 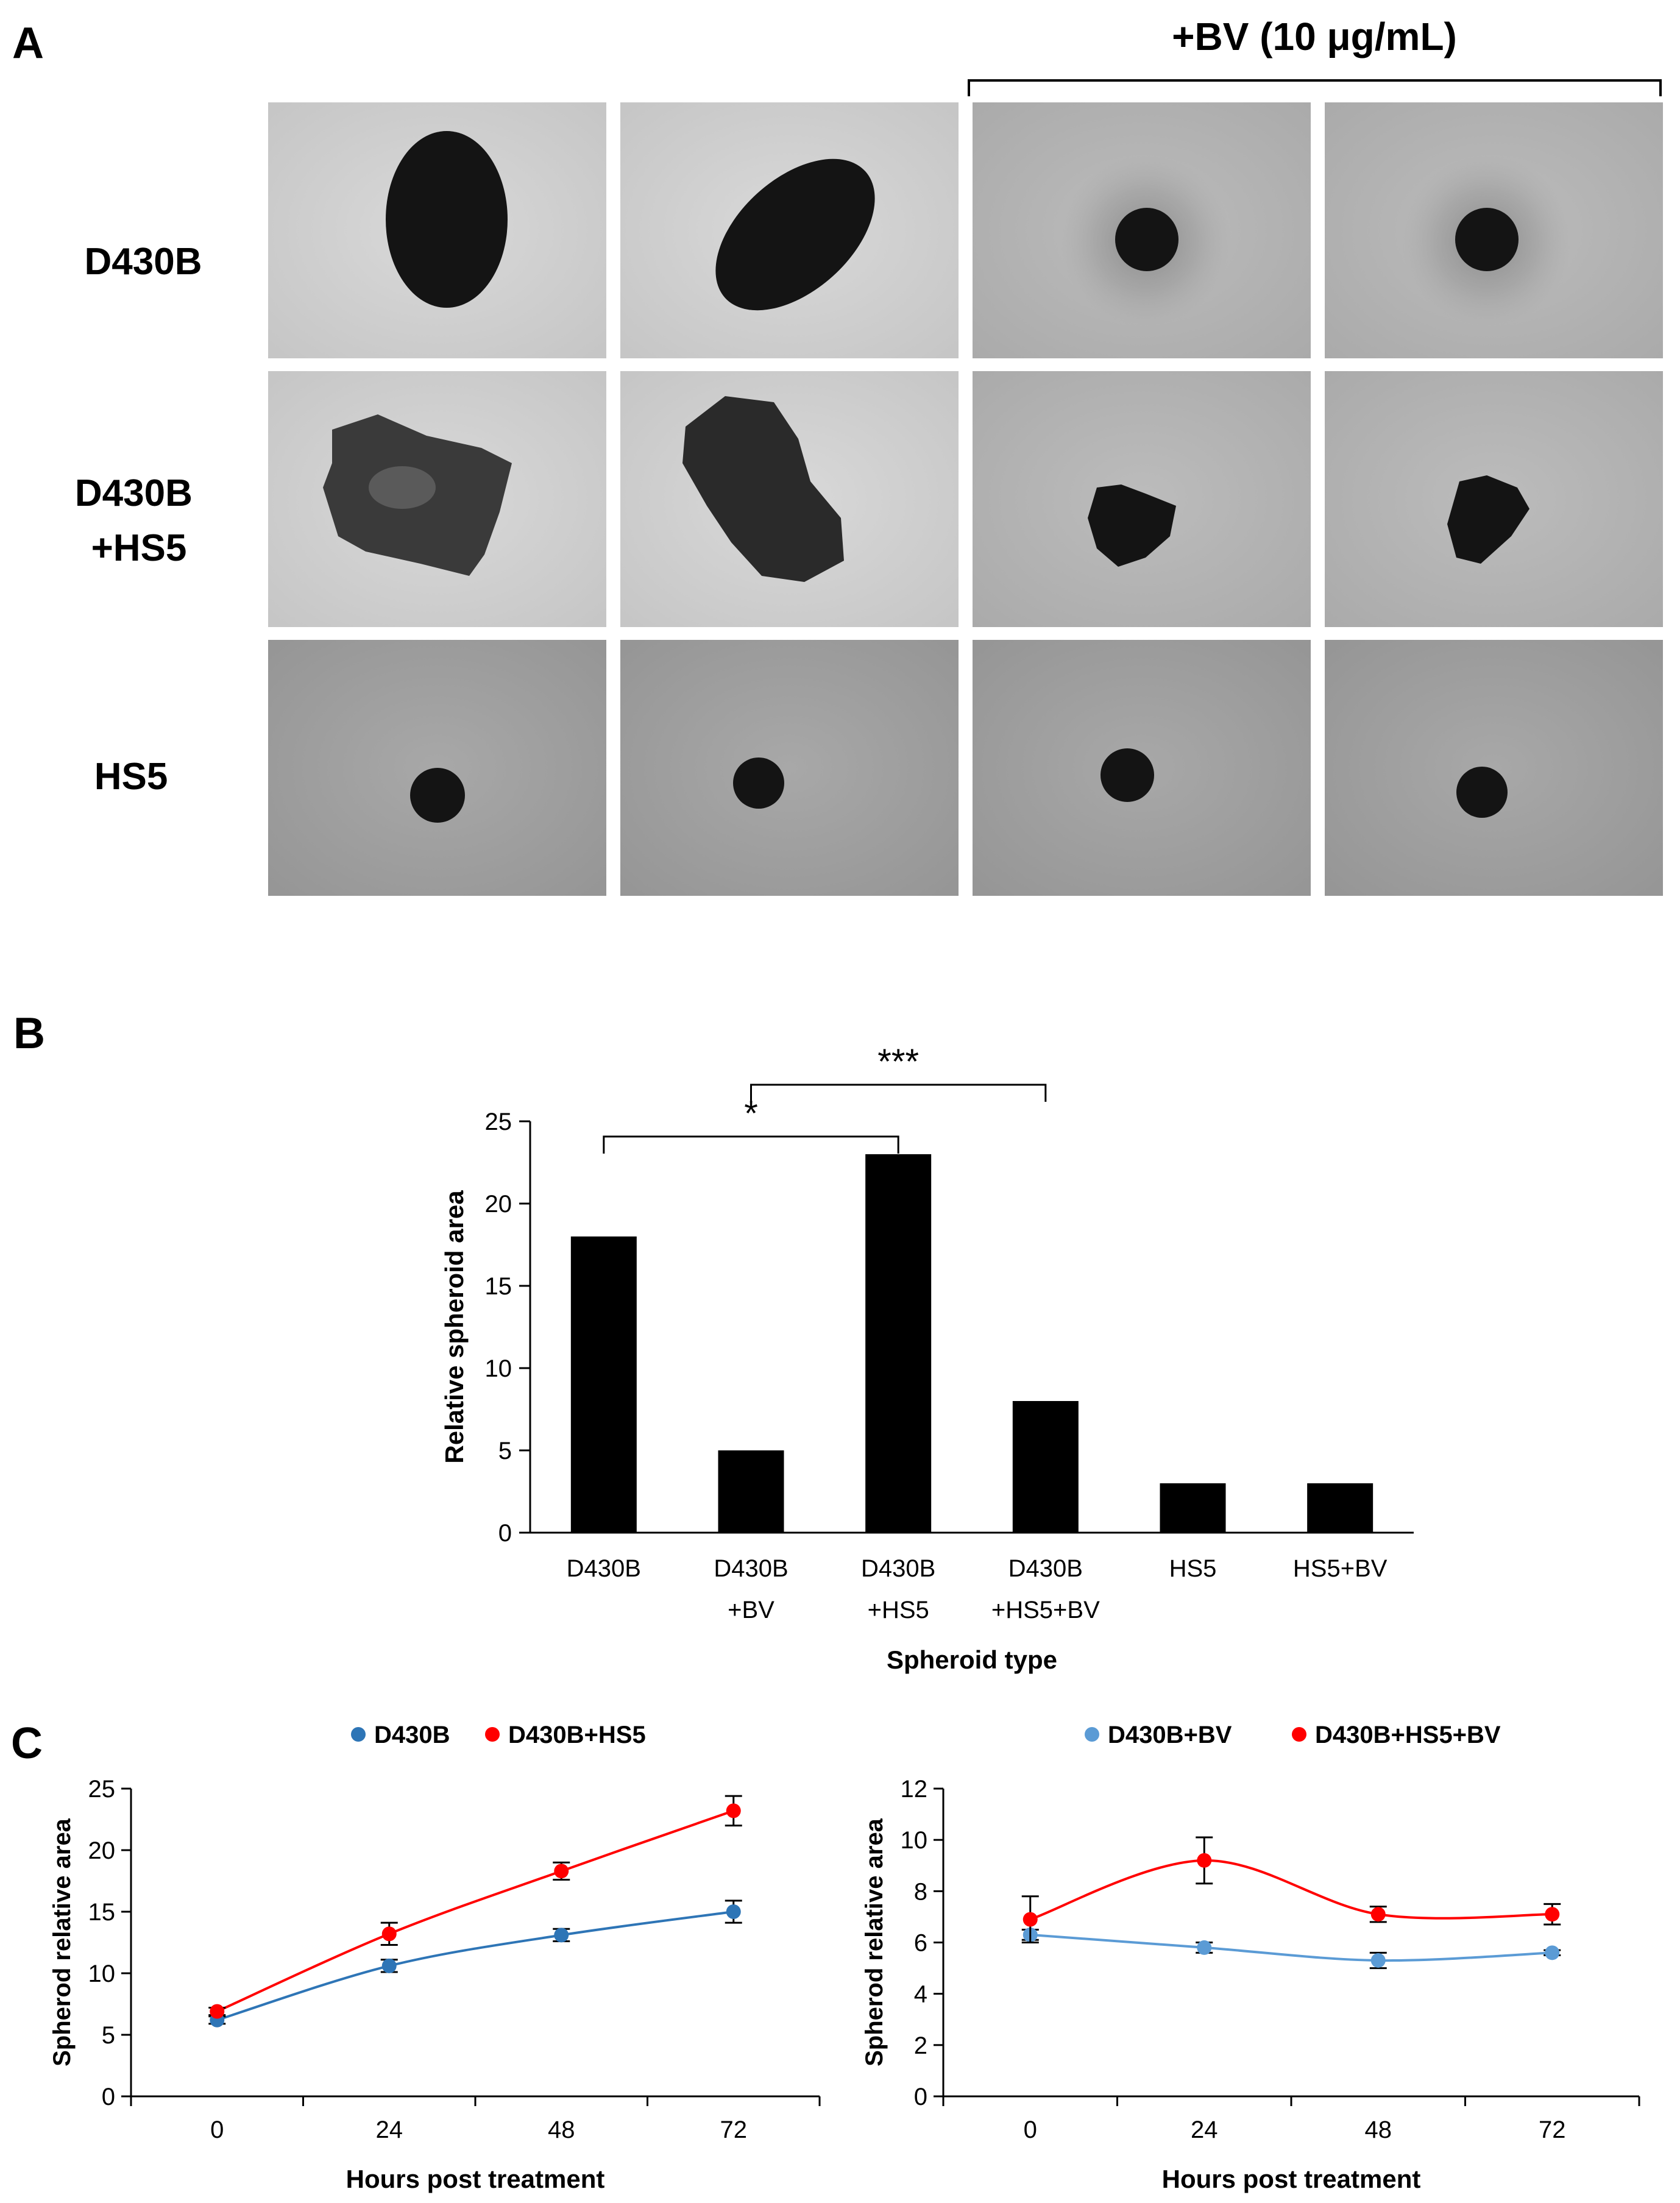 What do you see at coordinates (139, 521) in the screenshot?
I see `row-label-d430b-hs5: D430B +HS5` at bounding box center [139, 521].